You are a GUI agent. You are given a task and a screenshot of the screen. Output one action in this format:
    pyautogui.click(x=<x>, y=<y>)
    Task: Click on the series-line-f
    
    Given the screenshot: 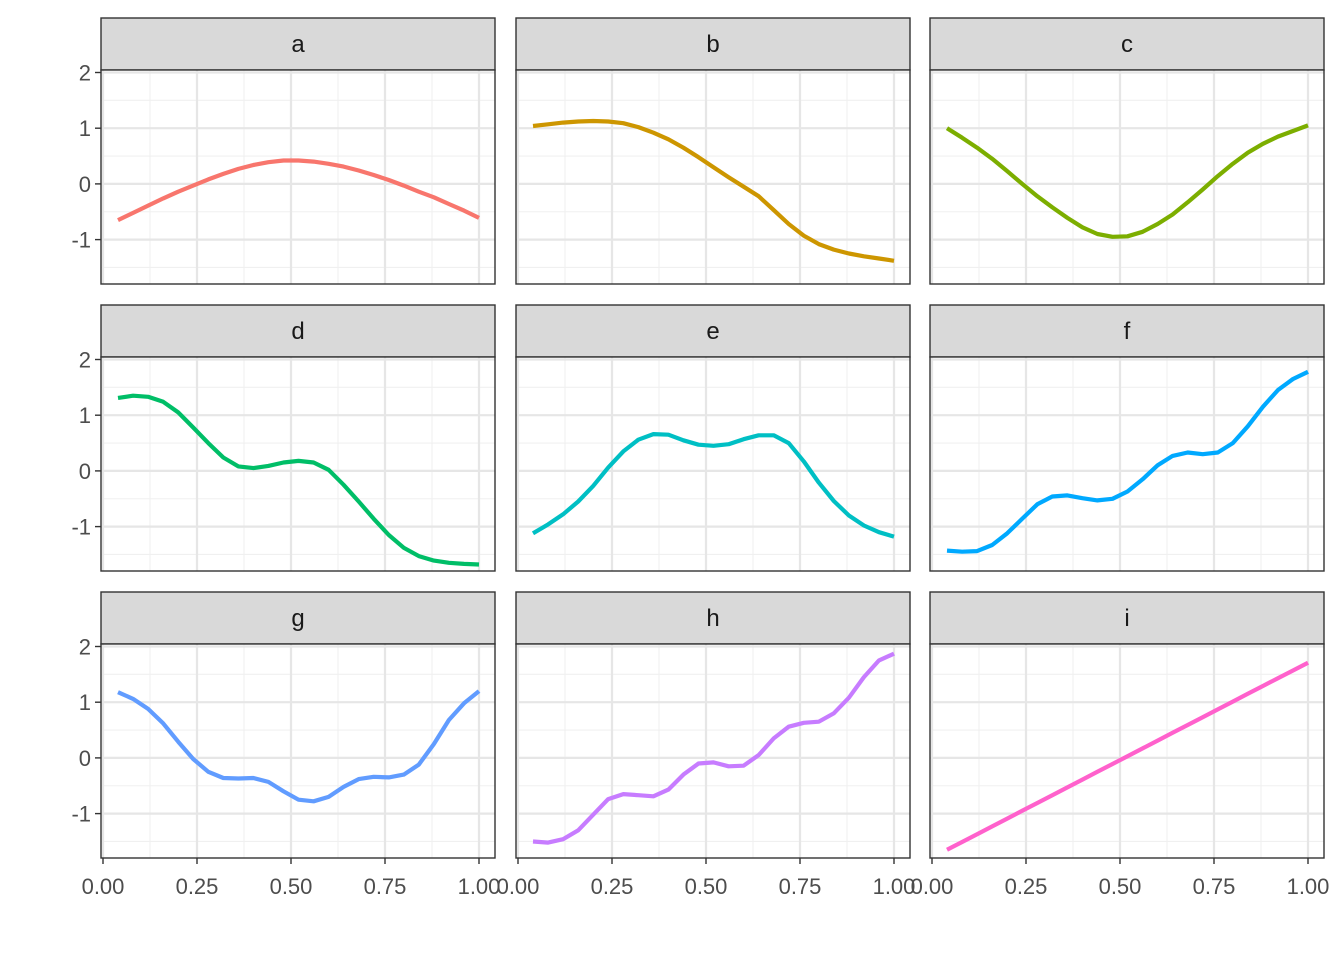 What is the action you would take?
    pyautogui.click(x=1127, y=461)
    